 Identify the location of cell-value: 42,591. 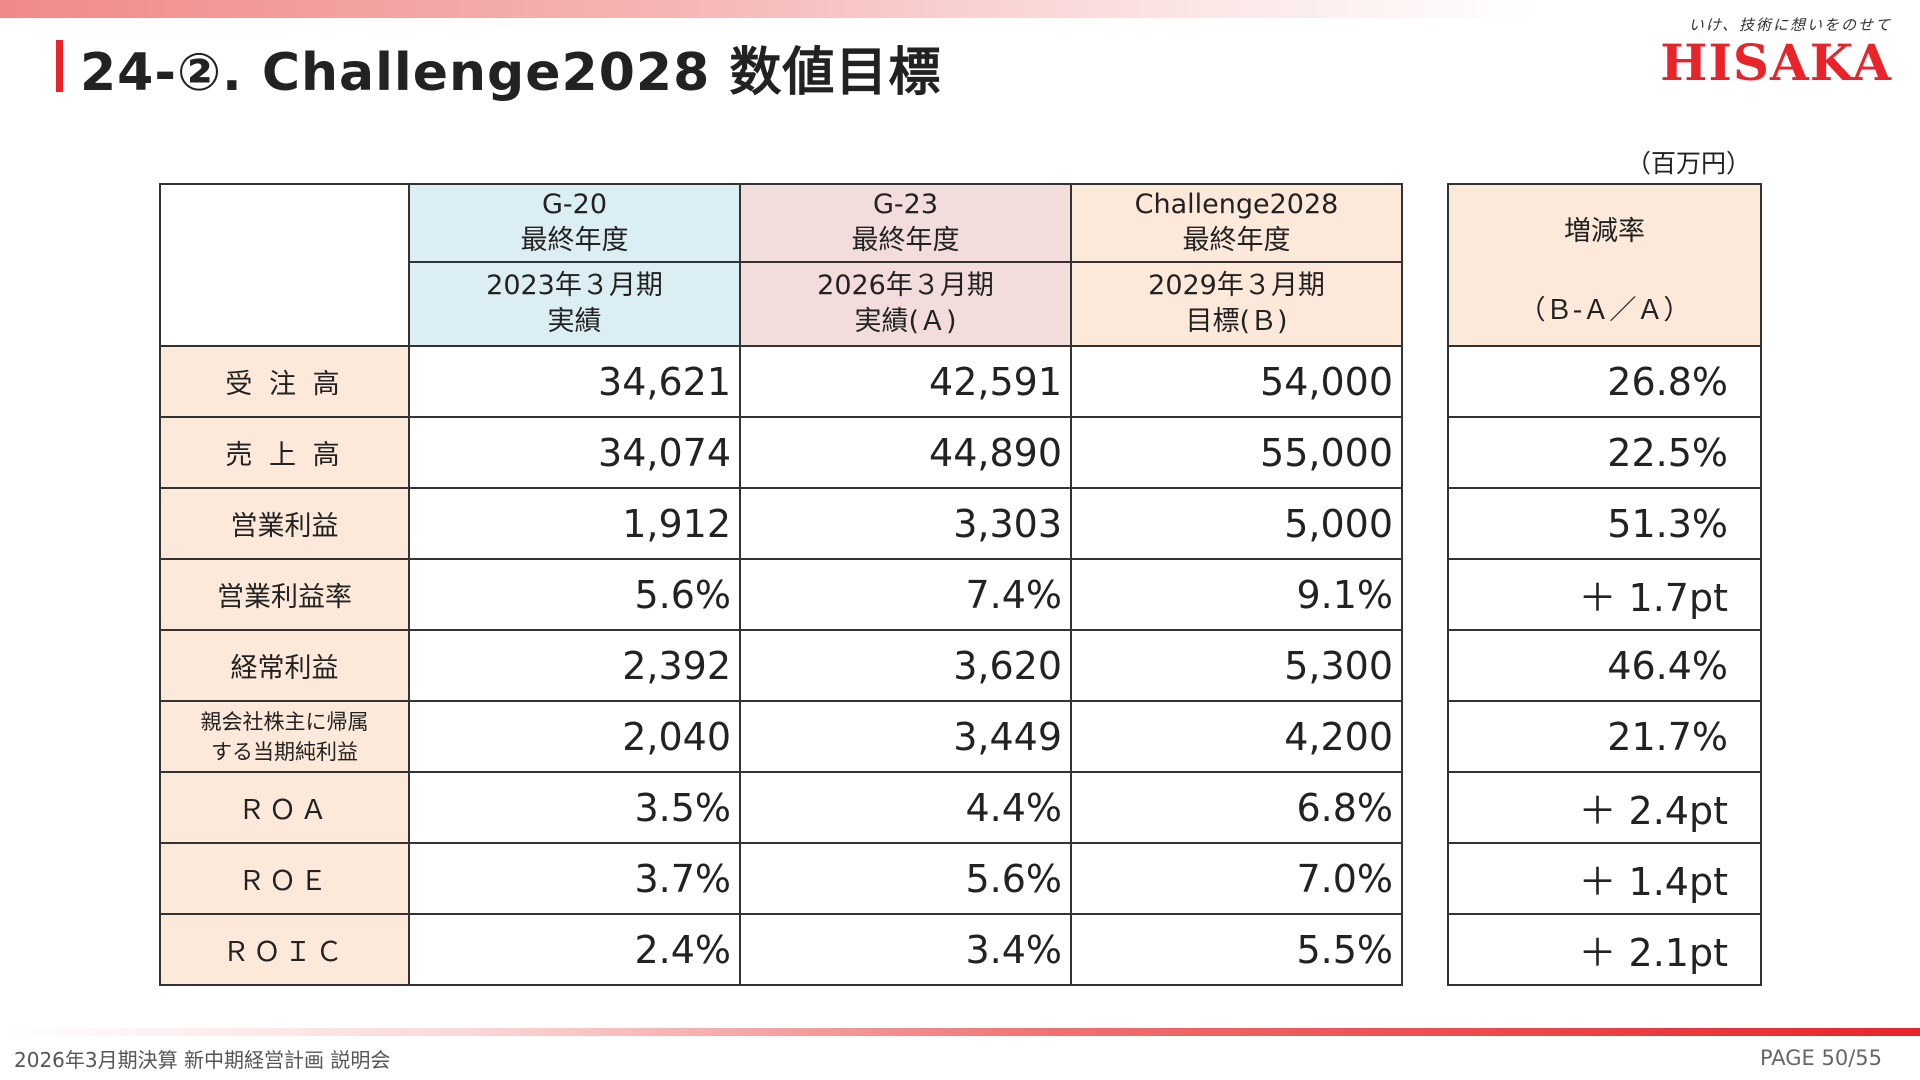
(905, 381).